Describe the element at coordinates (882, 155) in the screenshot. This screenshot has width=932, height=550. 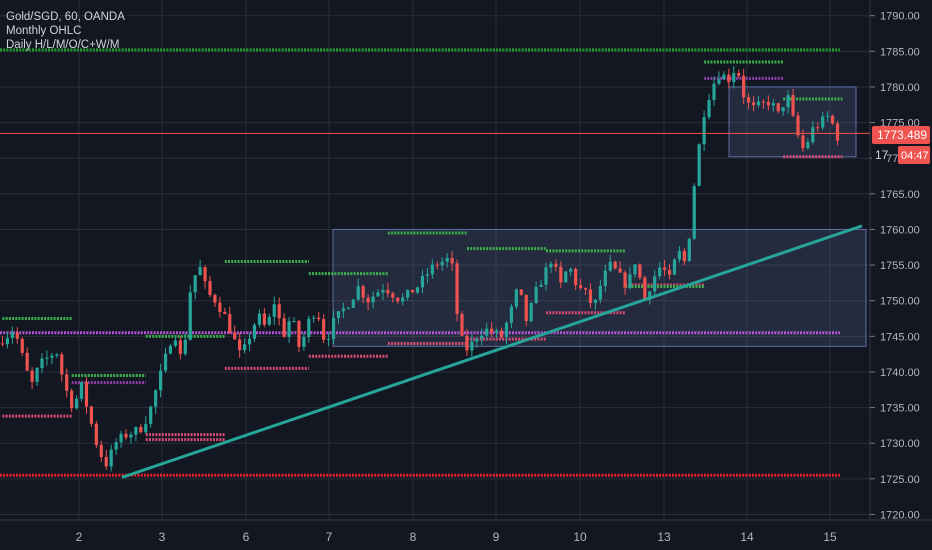
I see `partial-price-label: 17` at that location.